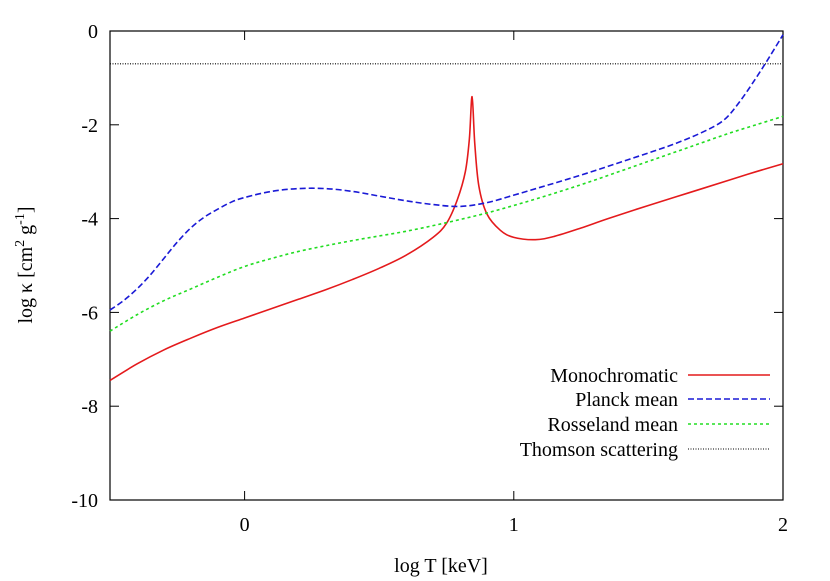 Image resolution: width=830 pixels, height=581 pixels. What do you see at coordinates (514, 525) in the screenshot?
I see `x-tick-label: 1` at bounding box center [514, 525].